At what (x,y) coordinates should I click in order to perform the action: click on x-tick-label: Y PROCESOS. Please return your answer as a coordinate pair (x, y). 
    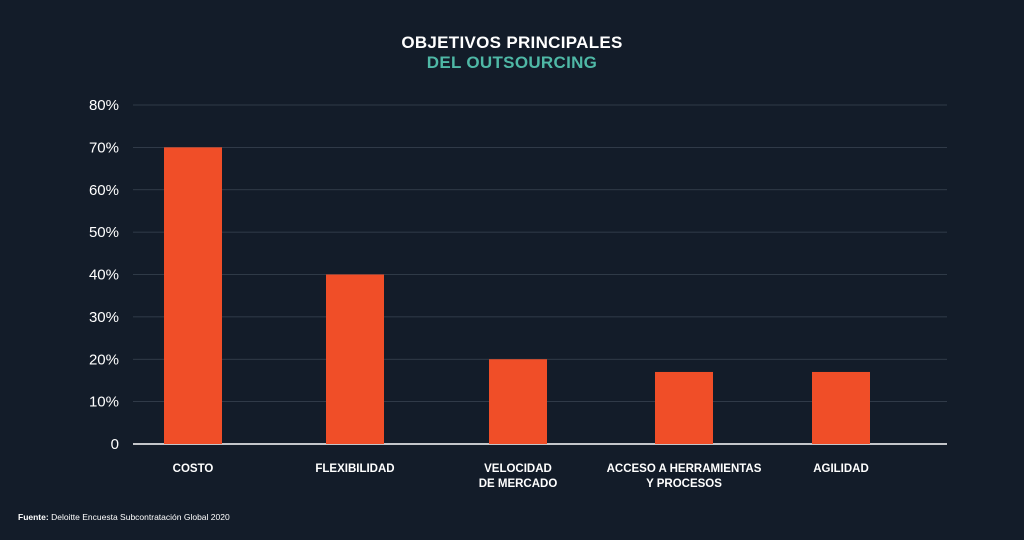
    Looking at the image, I should click on (684, 484).